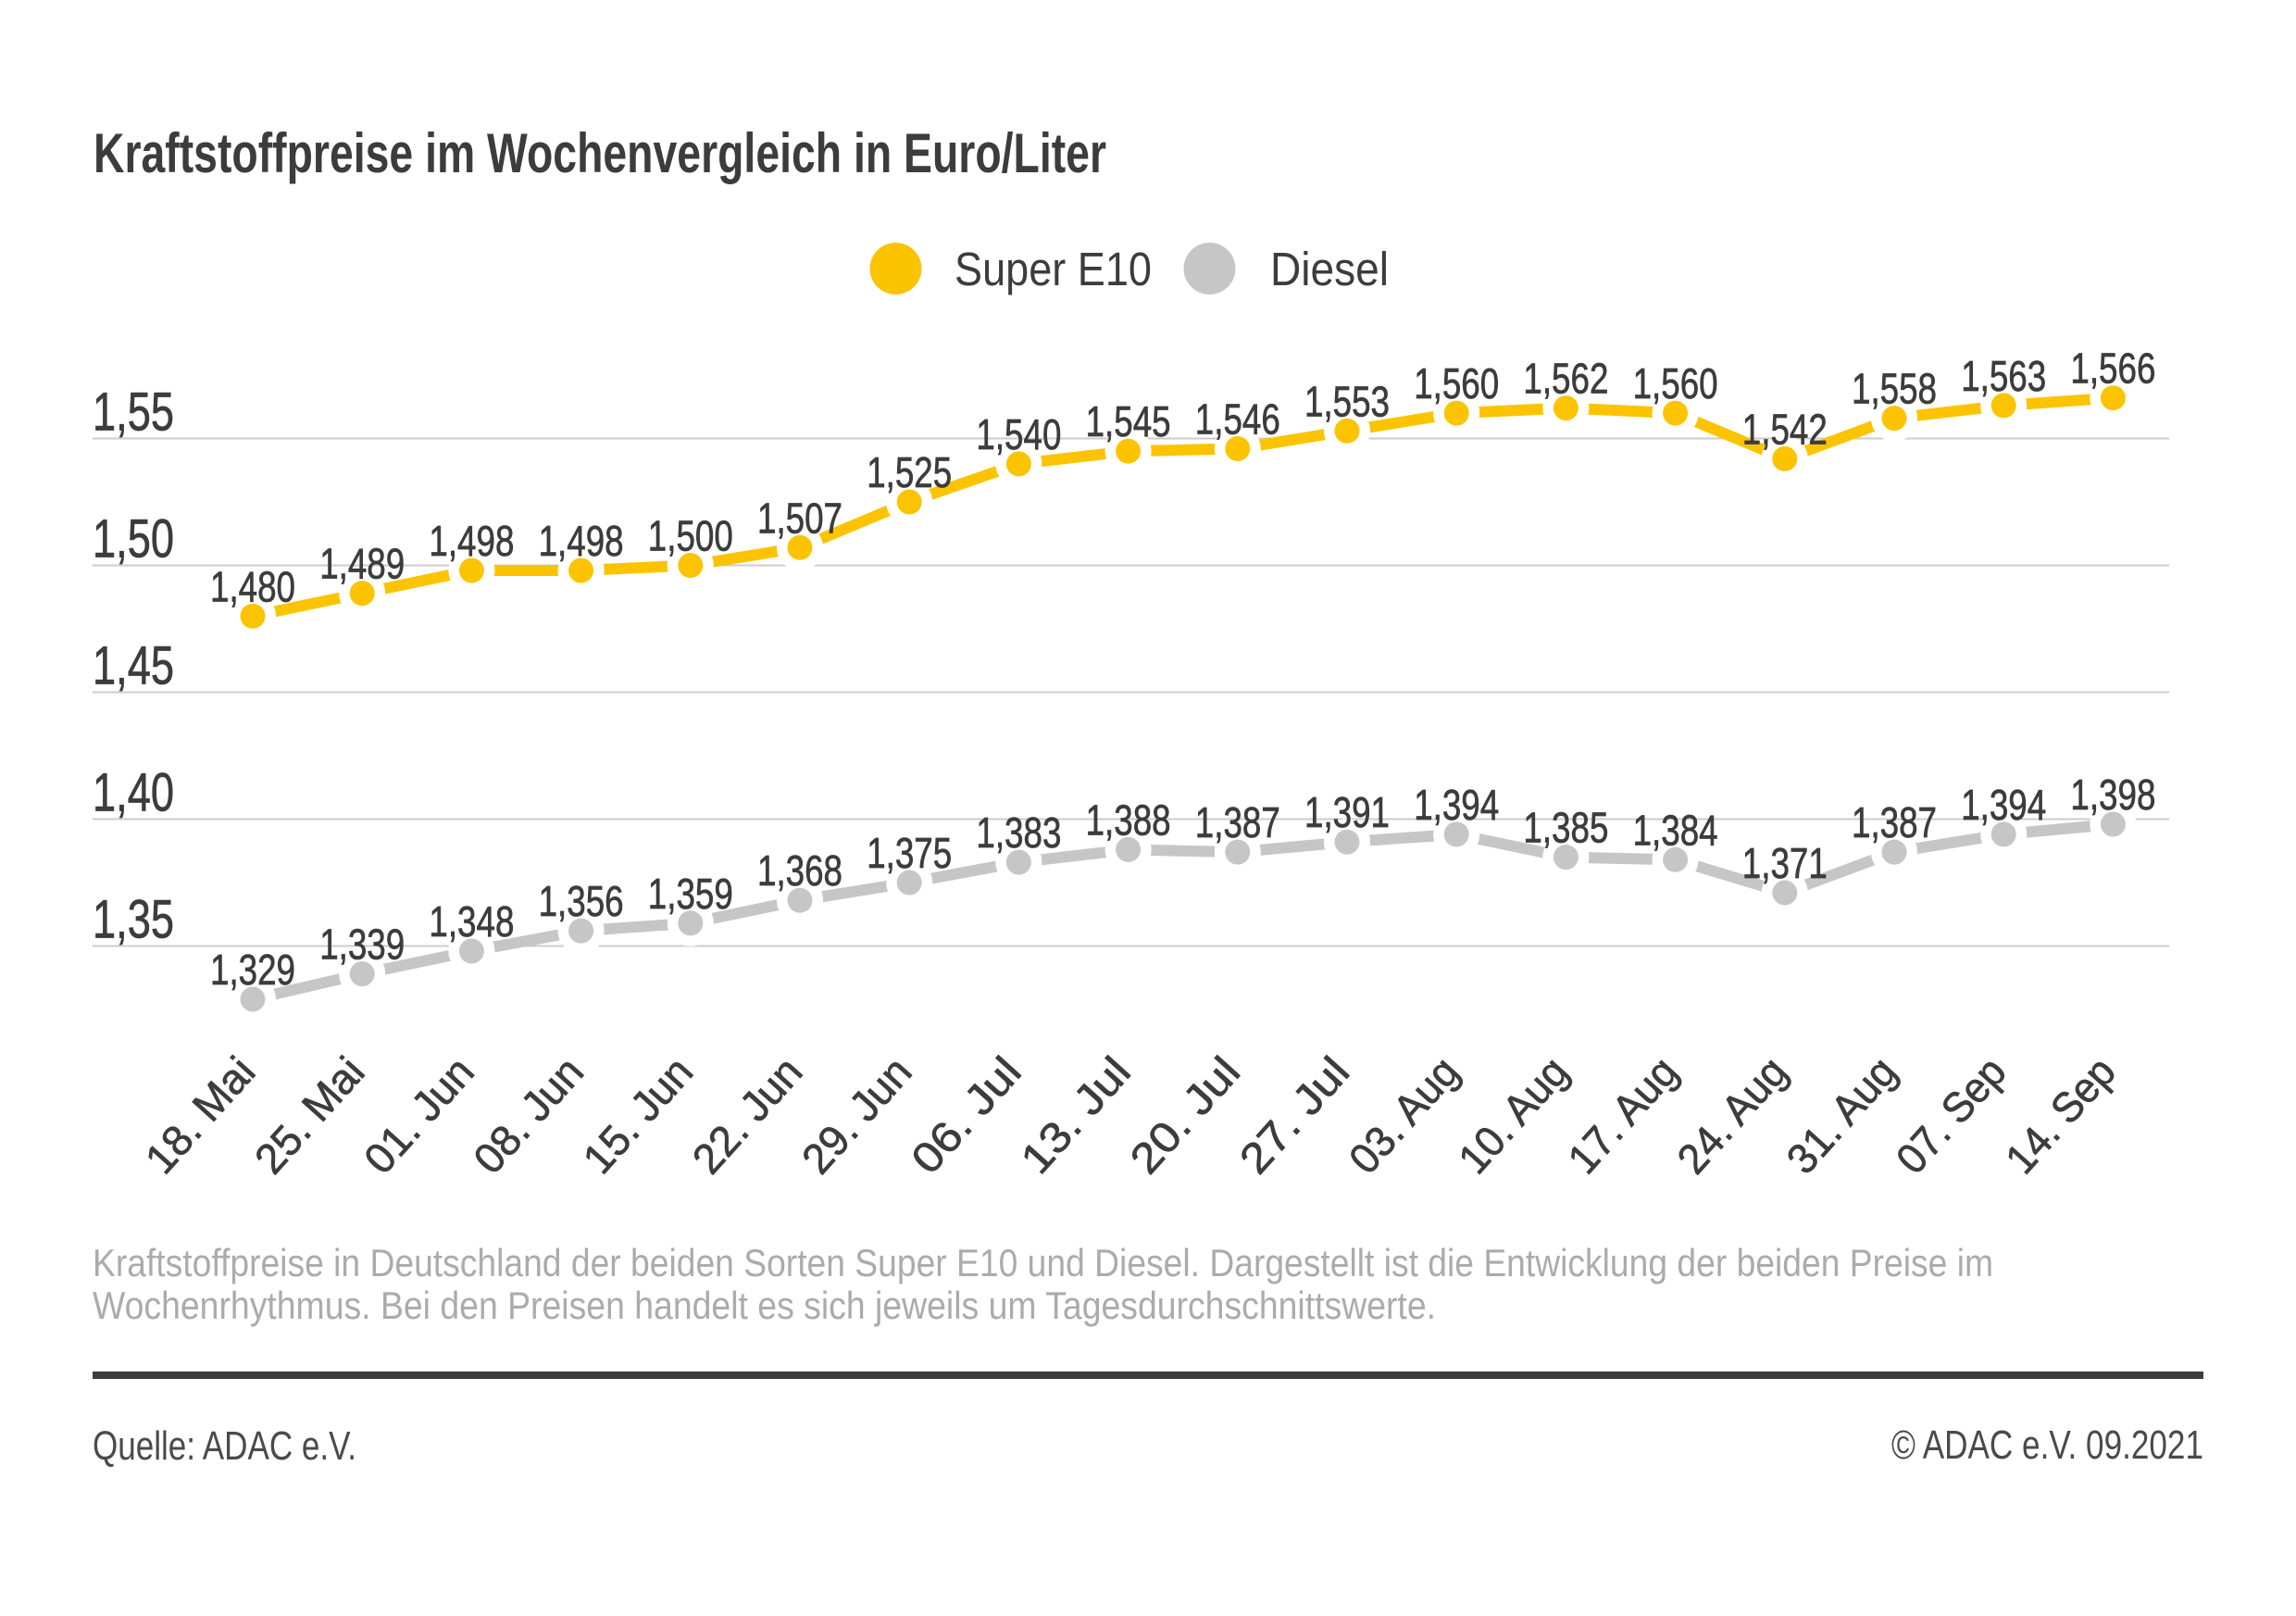  Describe the element at coordinates (799, 870) in the screenshot. I see `svg-text: 1,368` at that location.